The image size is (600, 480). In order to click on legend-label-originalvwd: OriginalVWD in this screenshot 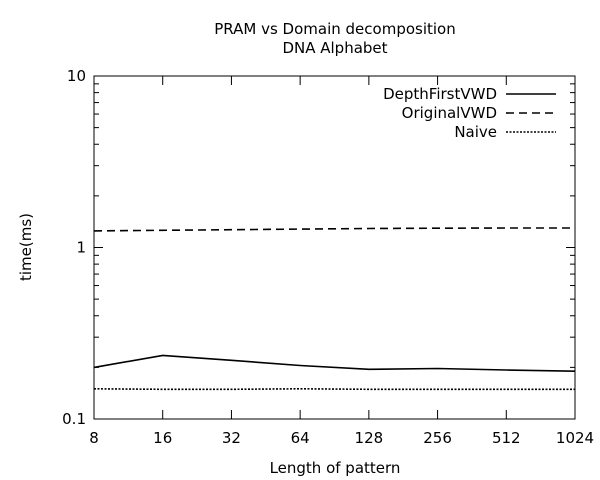, I will do `click(449, 113)`.